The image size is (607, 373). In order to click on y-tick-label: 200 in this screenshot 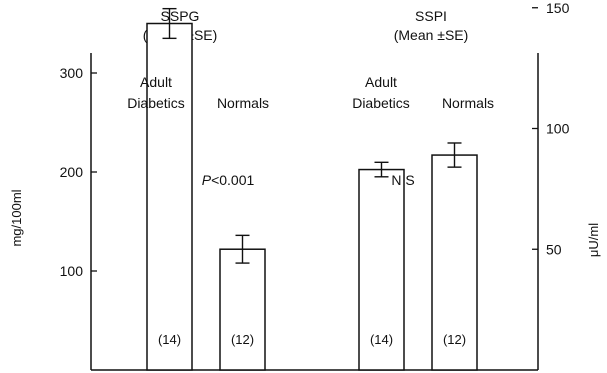, I will do `click(72, 172)`.